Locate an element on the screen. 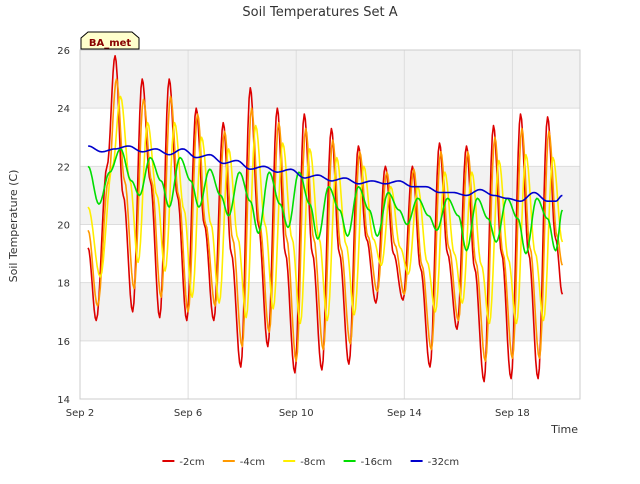 Image resolution: width=640 pixels, height=484 pixels. legend-item: -8cm is located at coordinates (304, 462).